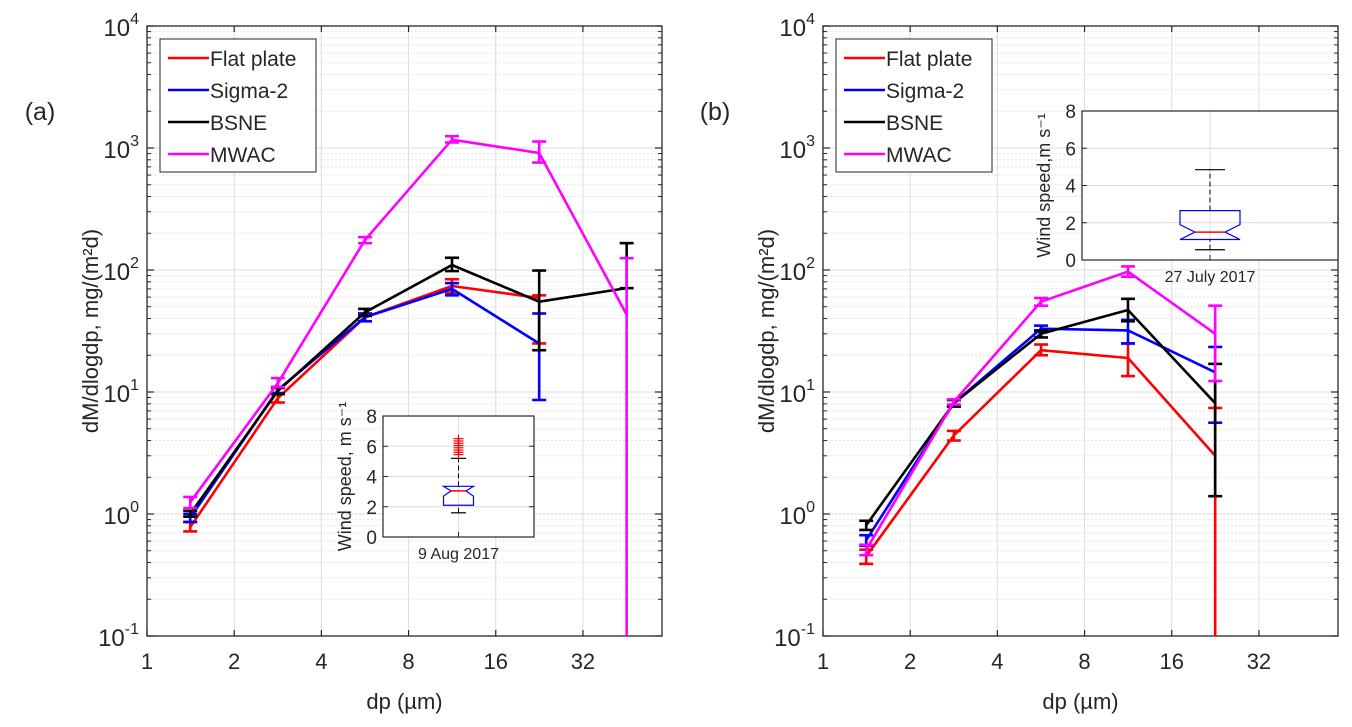 The width and height of the screenshot is (1352, 727). Describe the element at coordinates (715, 112) in the screenshot. I see `panel-label: (b)` at that location.